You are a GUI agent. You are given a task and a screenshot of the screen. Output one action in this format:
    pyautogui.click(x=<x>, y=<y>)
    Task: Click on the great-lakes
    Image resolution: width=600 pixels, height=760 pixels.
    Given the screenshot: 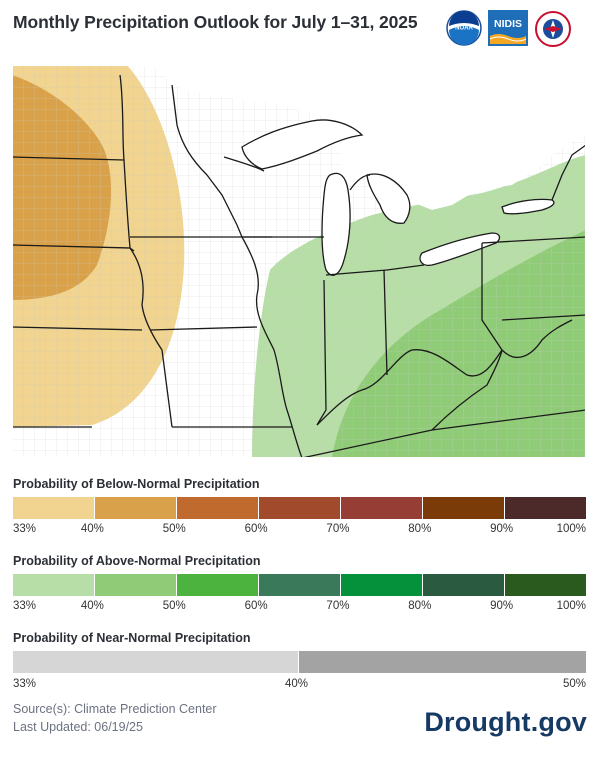 What is the action you would take?
    pyautogui.click(x=398, y=197)
    